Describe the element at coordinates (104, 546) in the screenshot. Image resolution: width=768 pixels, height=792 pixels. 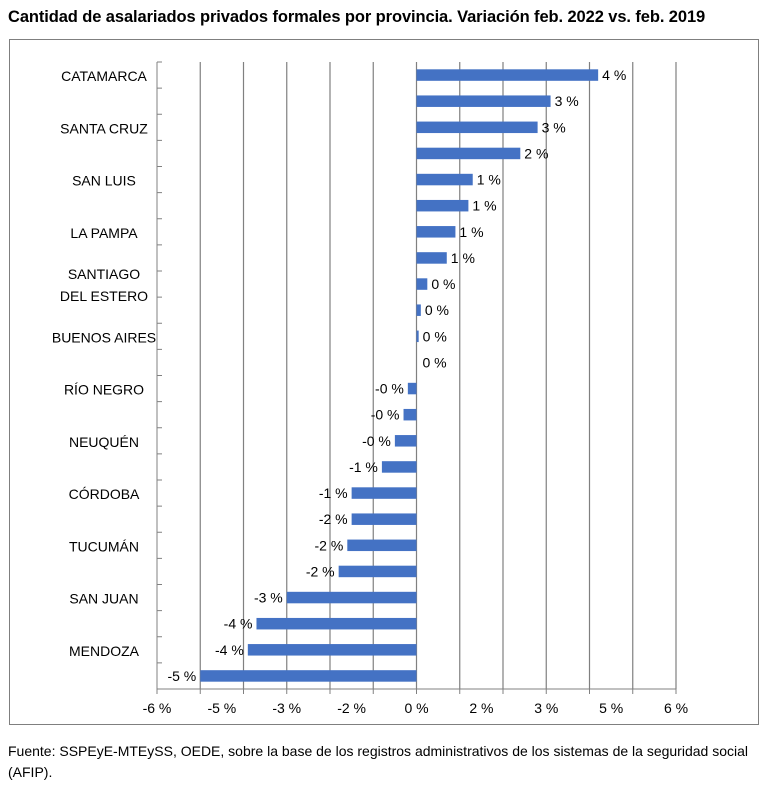
I see `category-label-9: TUCUMÁN` at that location.